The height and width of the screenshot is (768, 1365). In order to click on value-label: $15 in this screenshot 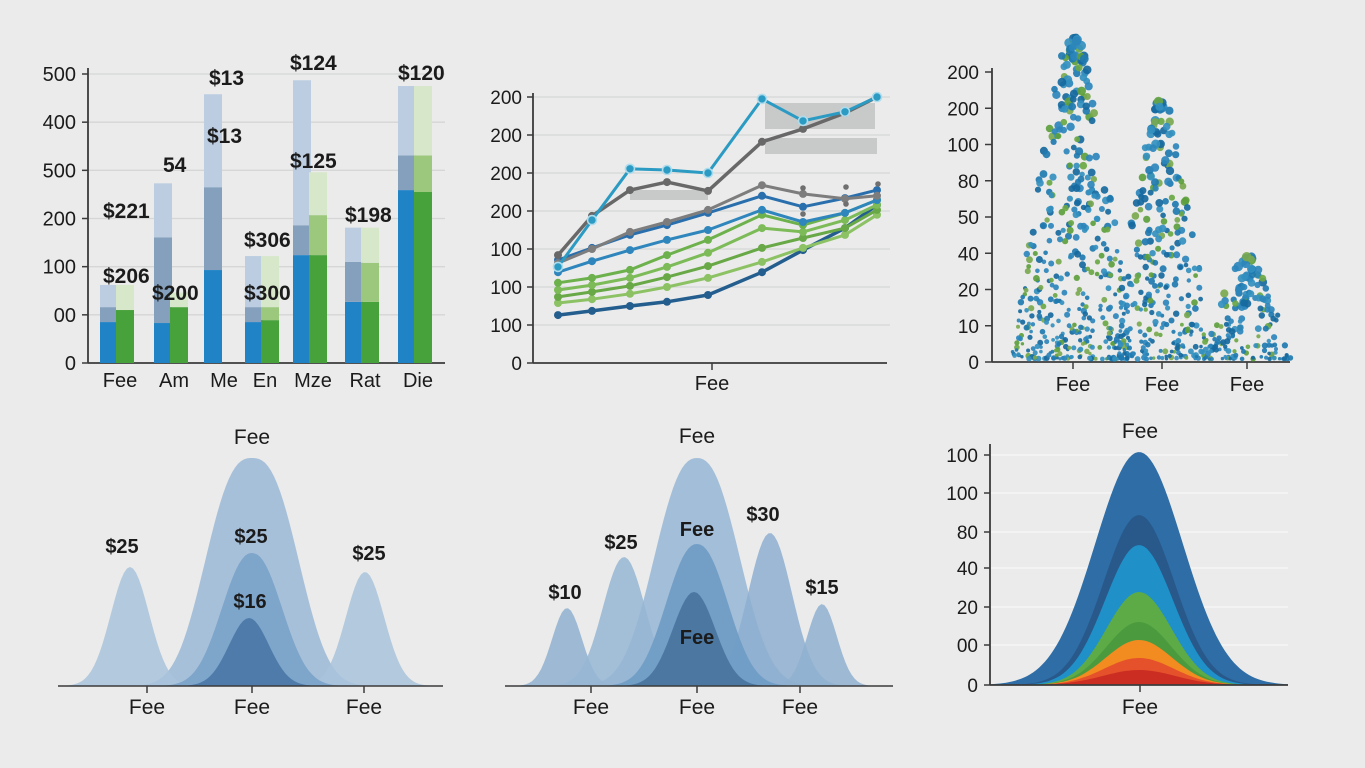, I will do `click(821, 588)`.